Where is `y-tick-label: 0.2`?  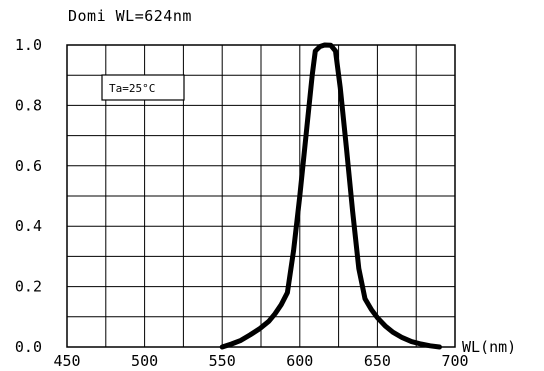
y-tick-label: 0.2 is located at coordinates (28, 287).